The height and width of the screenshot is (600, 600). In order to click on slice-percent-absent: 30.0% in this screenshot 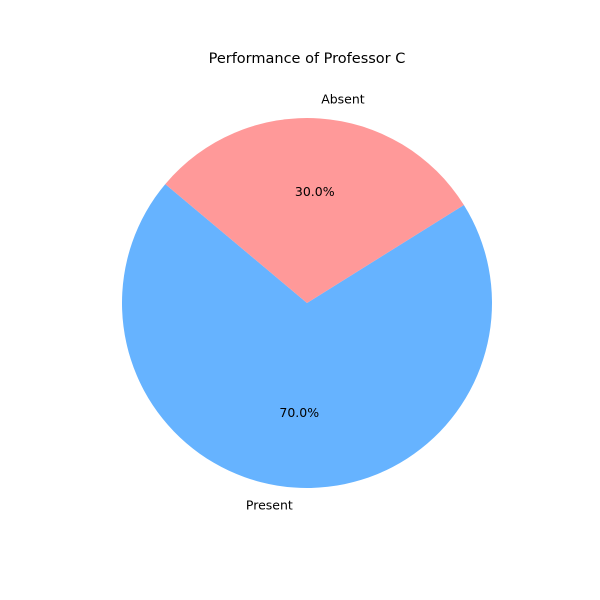, I will do `click(315, 191)`.